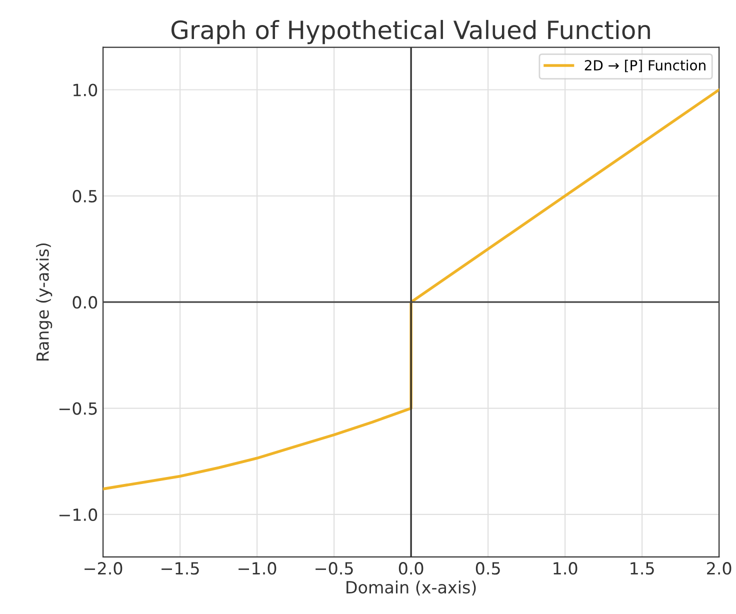 The width and height of the screenshot is (736, 614). What do you see at coordinates (103, 568) in the screenshot?
I see `x-tick-label: −2.0` at bounding box center [103, 568].